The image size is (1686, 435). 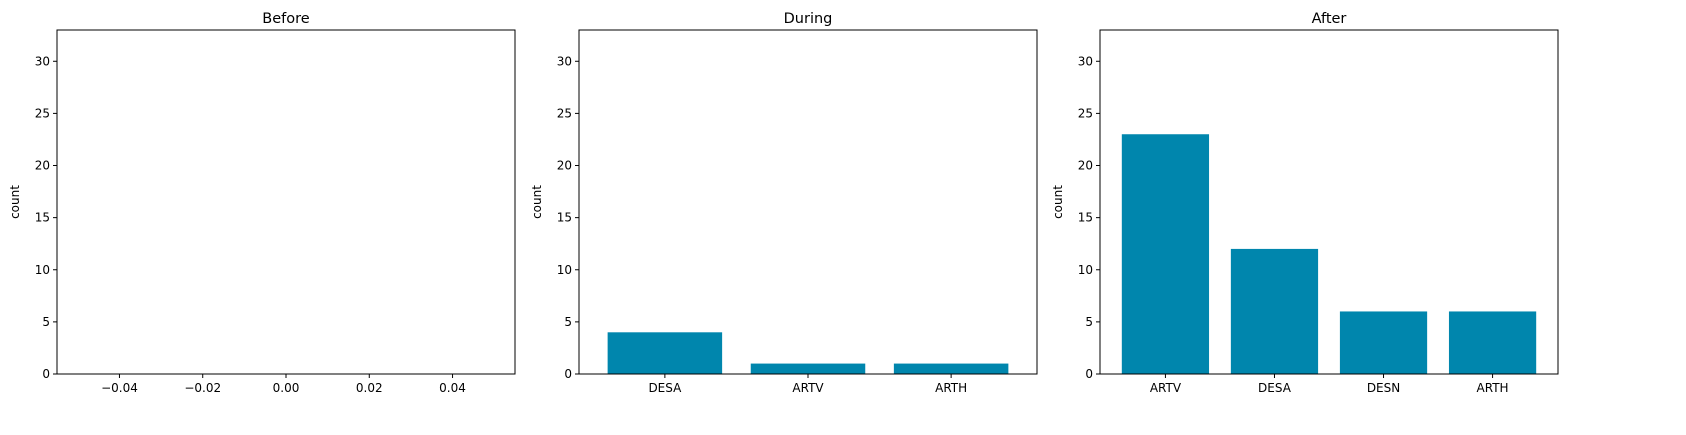 What do you see at coordinates (1383, 388) in the screenshot?
I see `x-tick-label: DESN` at bounding box center [1383, 388].